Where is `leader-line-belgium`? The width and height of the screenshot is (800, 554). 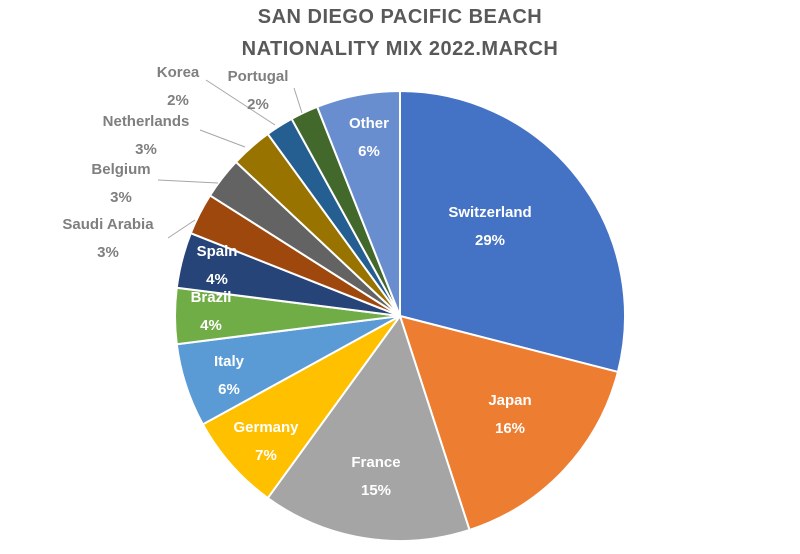
leader-line-belgium is located at coordinates (188, 181).